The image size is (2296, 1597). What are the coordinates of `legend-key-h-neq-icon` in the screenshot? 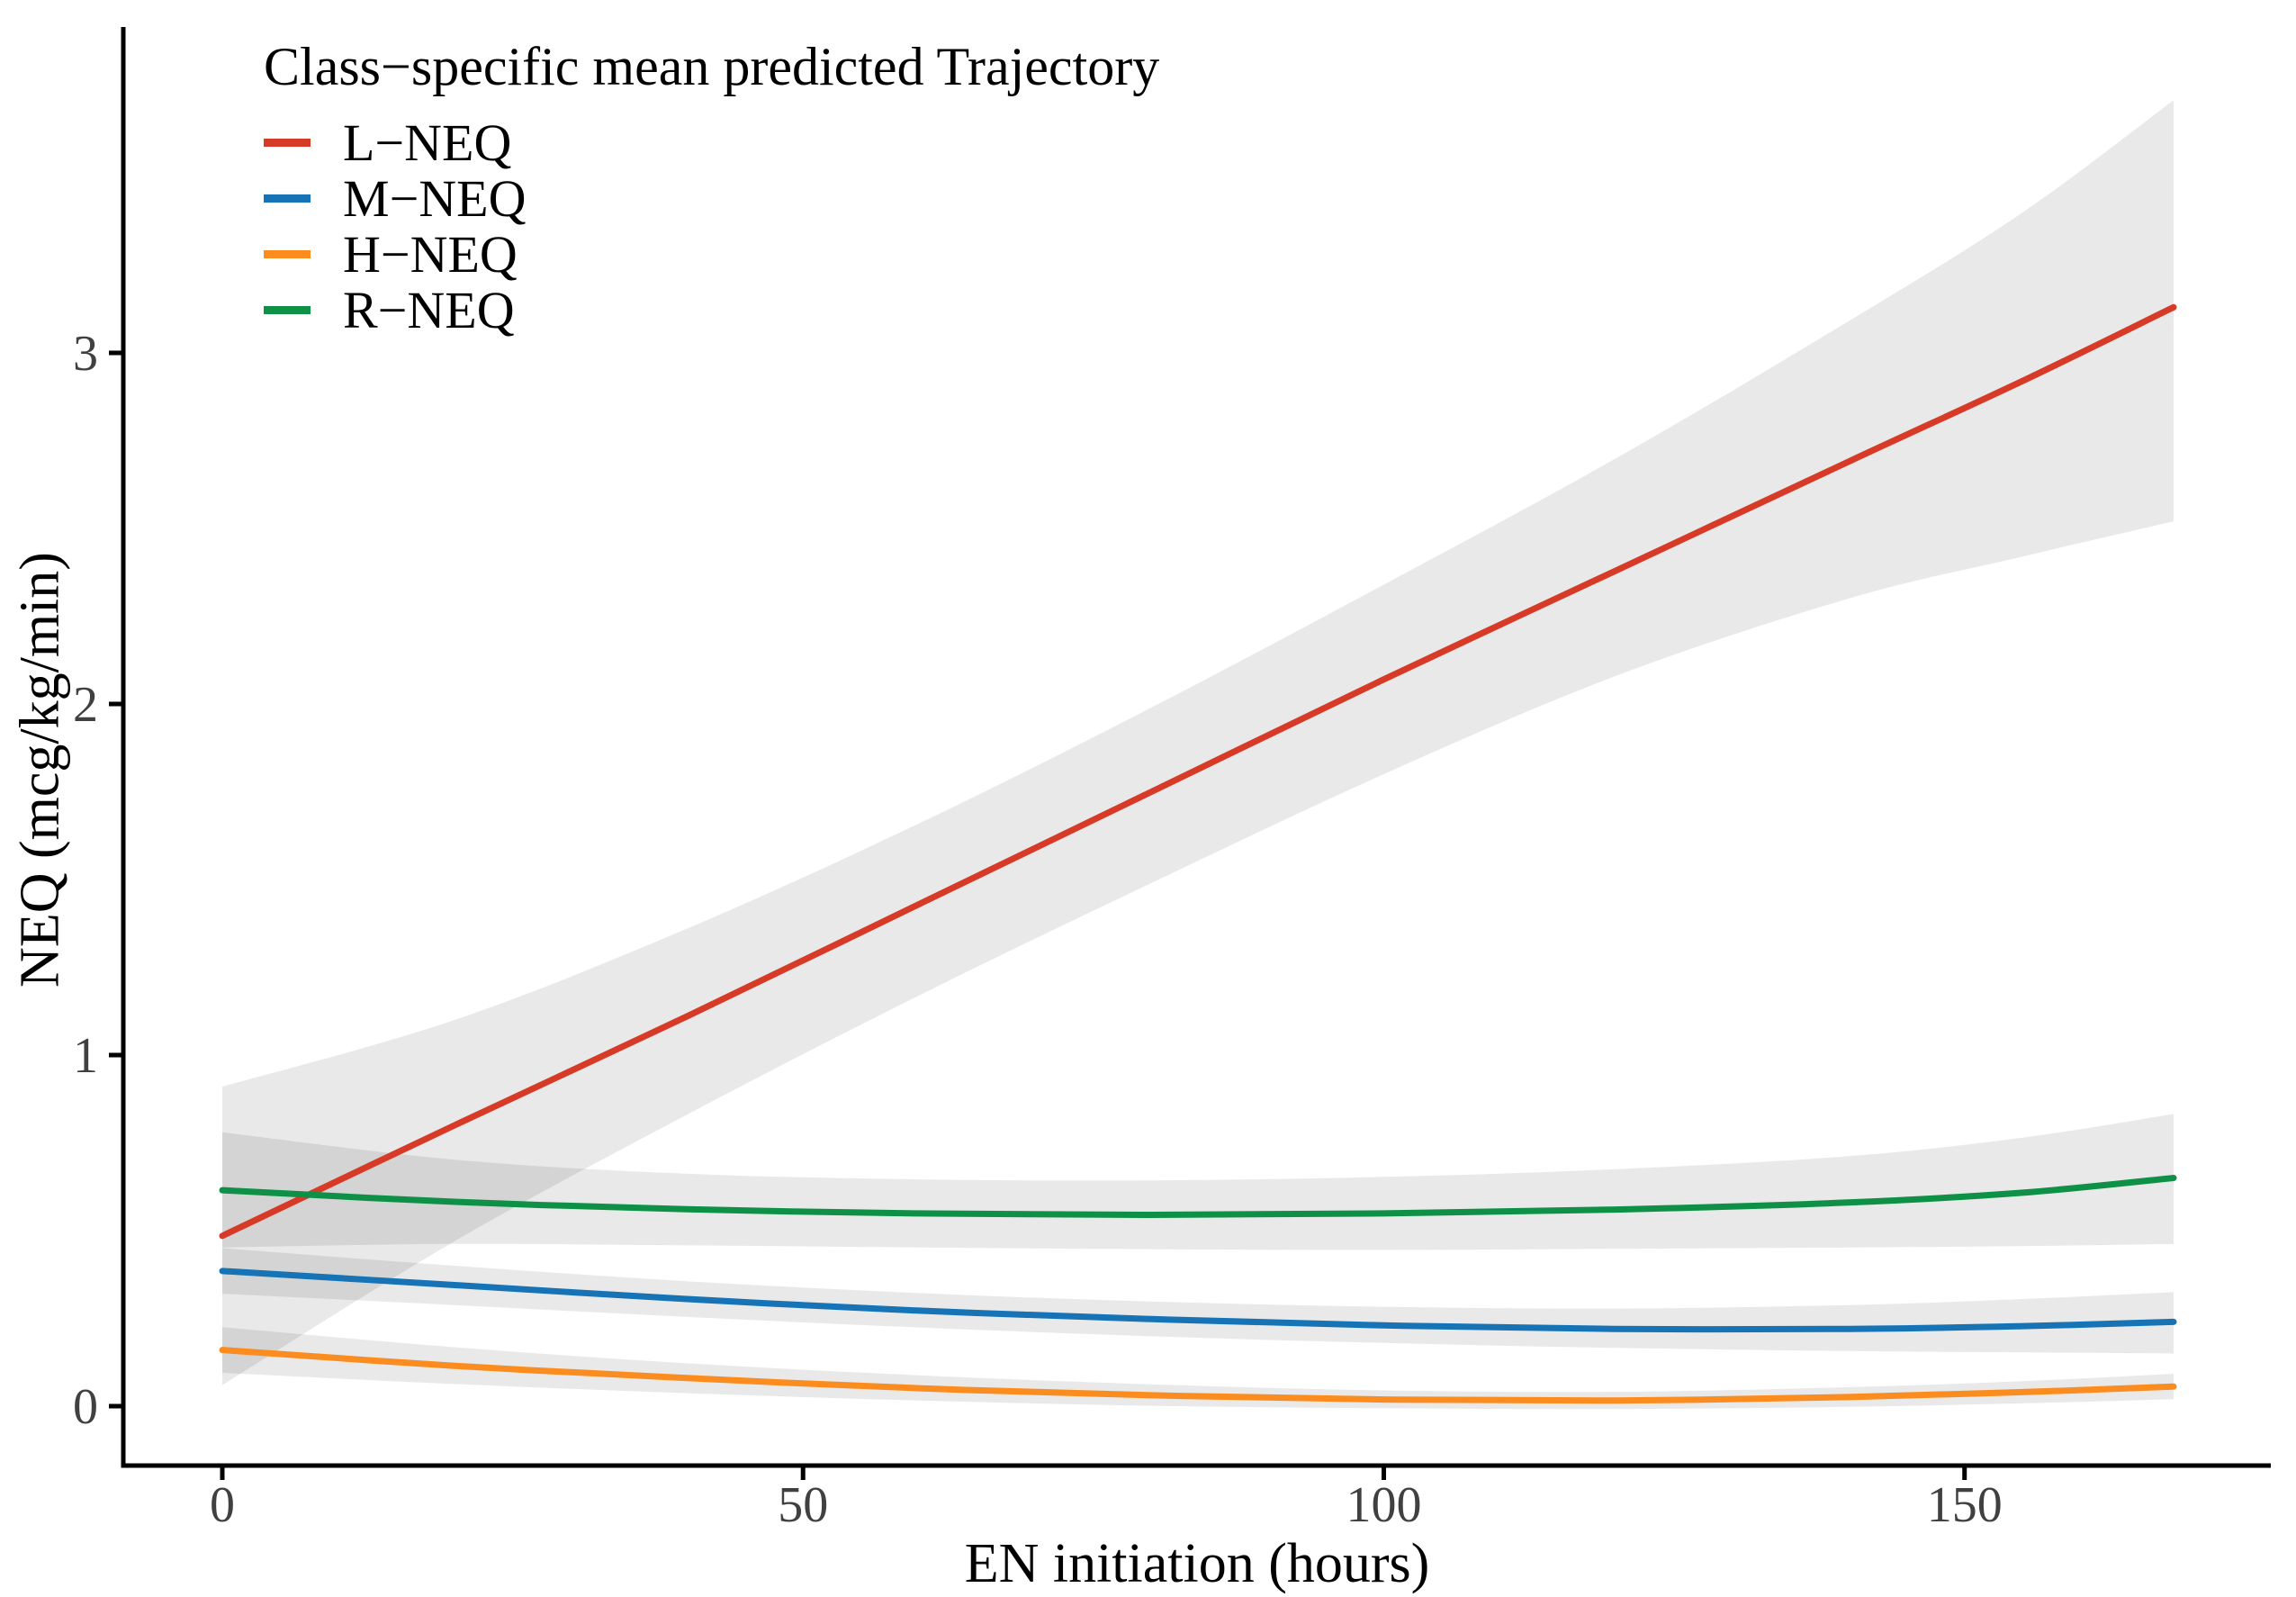 It's located at (287, 254).